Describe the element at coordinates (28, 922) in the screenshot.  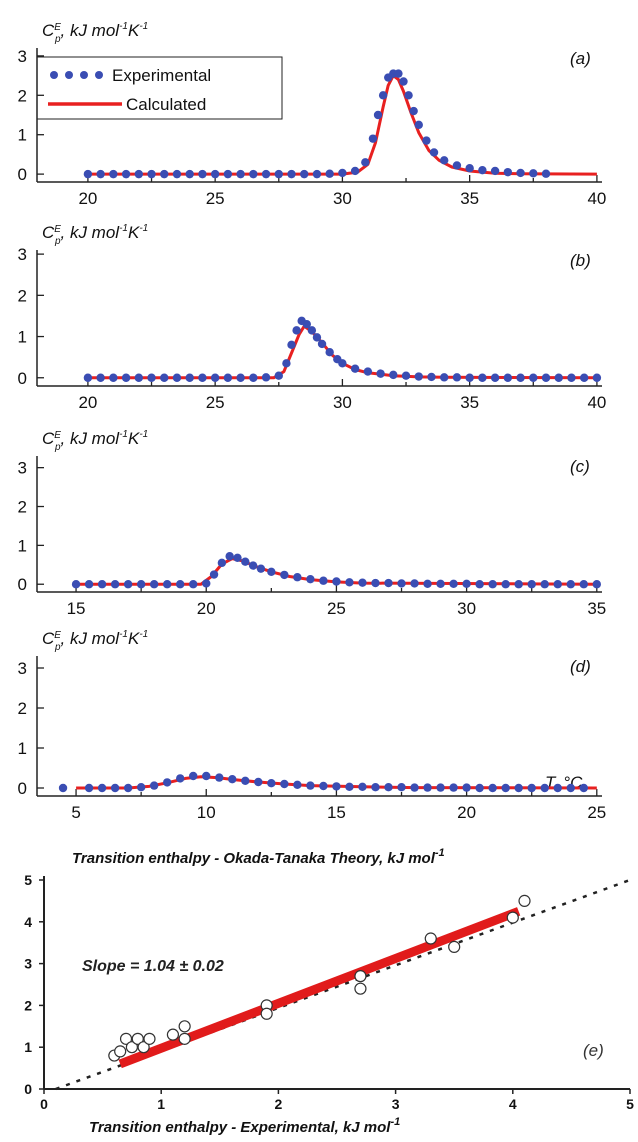
I see `y-tick-label: 4` at that location.